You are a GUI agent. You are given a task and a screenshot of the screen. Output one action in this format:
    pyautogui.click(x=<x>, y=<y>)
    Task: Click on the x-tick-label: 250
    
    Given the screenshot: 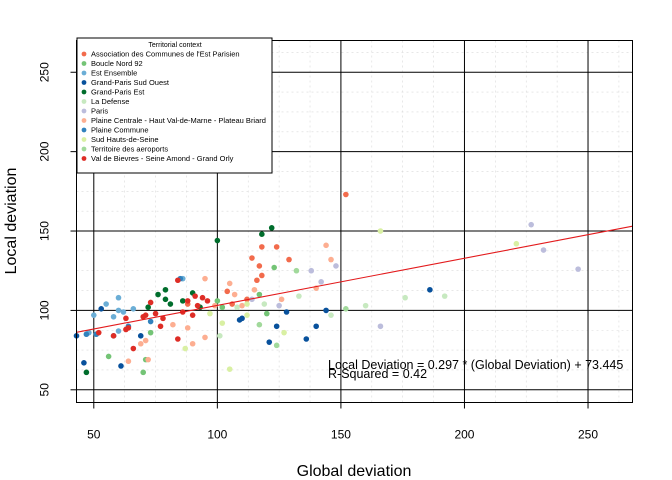 What is the action you would take?
    pyautogui.click(x=588, y=435)
    